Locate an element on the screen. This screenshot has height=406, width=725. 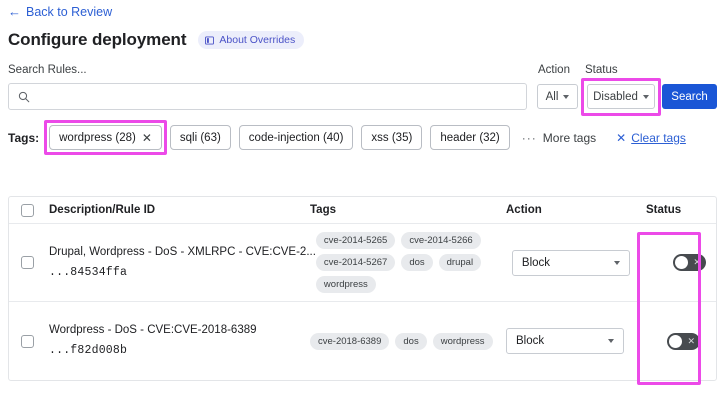
search-input-wrapper is located at coordinates (267, 96).